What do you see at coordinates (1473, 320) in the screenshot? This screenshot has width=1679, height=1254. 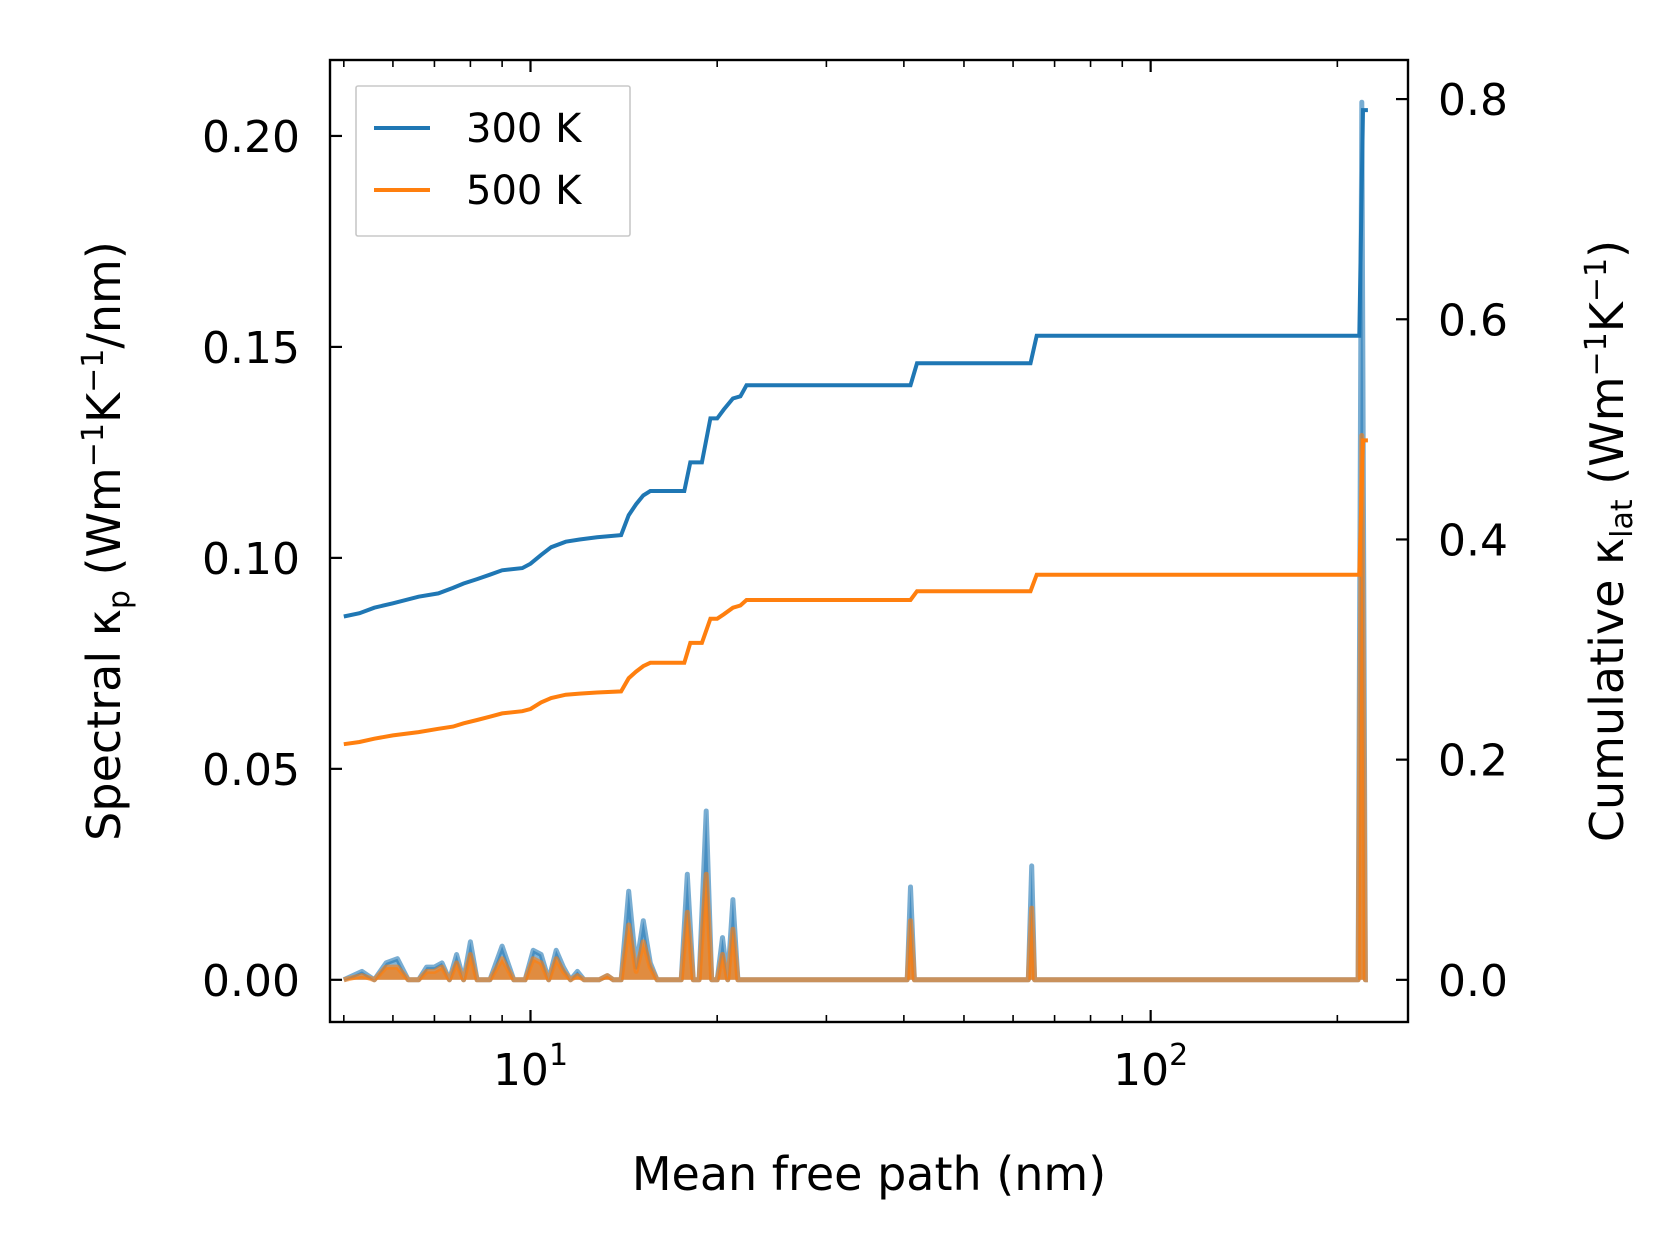 I see `y-right-tick-label: 0.6` at bounding box center [1473, 320].